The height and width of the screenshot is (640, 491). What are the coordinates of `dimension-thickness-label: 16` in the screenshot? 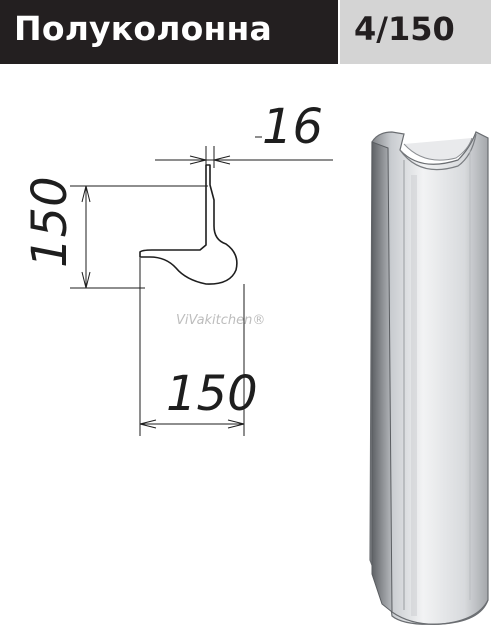 It's located at (292, 127).